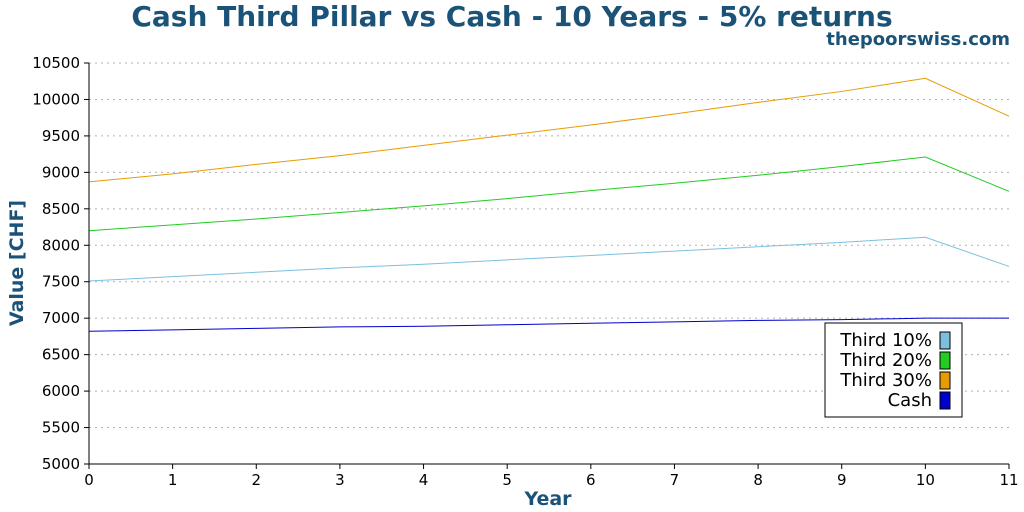 The width and height of the screenshot is (1024, 512). I want to click on x-tick-label: 6, so click(591, 480).